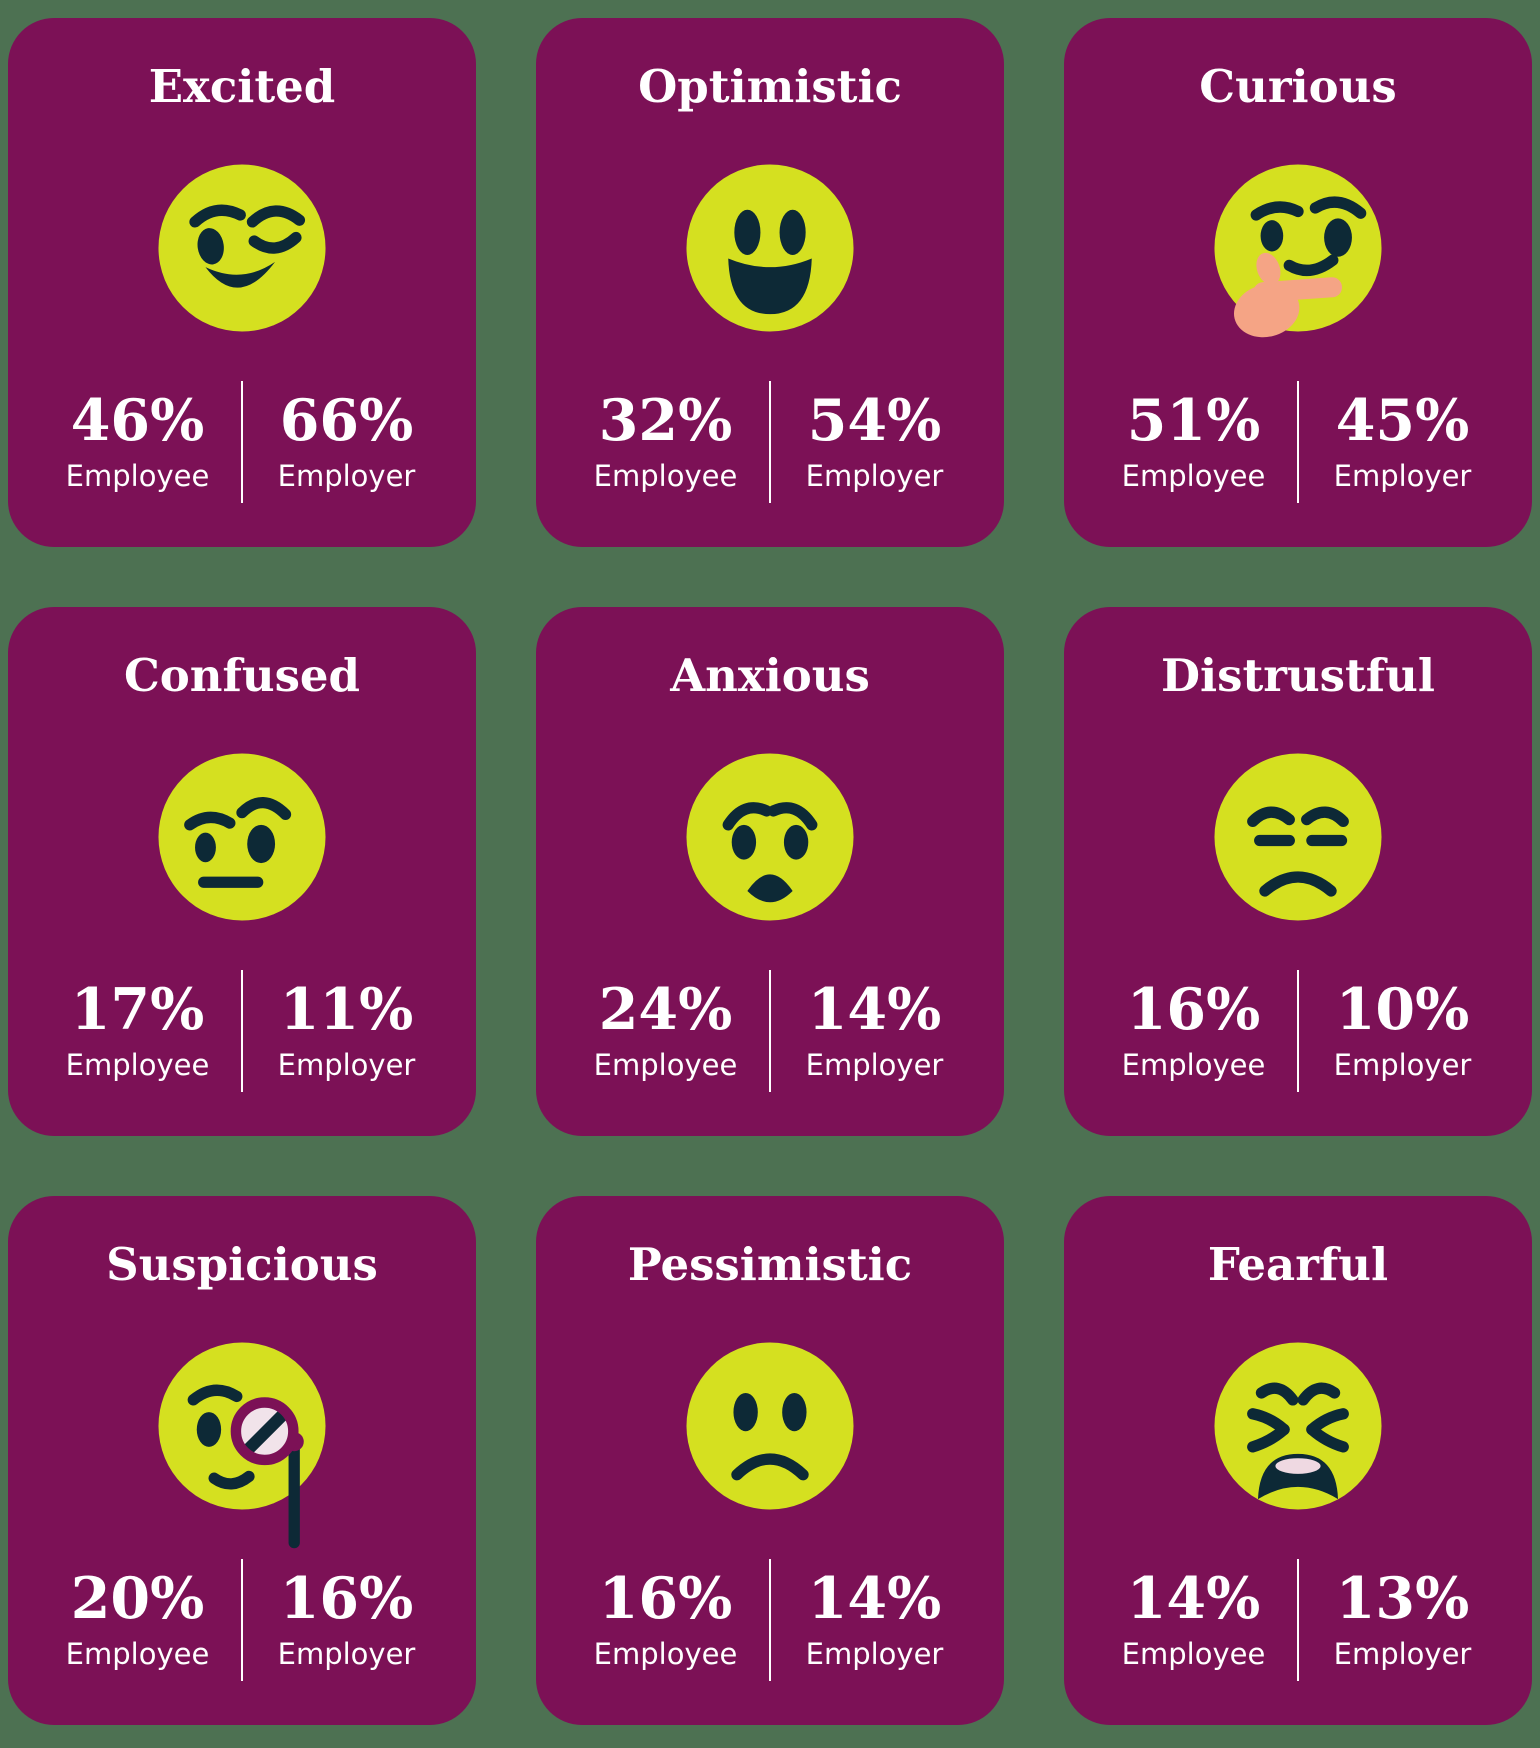 Image resolution: width=1540 pixels, height=1748 pixels. I want to click on emotion-title: Confused, so click(242, 675).